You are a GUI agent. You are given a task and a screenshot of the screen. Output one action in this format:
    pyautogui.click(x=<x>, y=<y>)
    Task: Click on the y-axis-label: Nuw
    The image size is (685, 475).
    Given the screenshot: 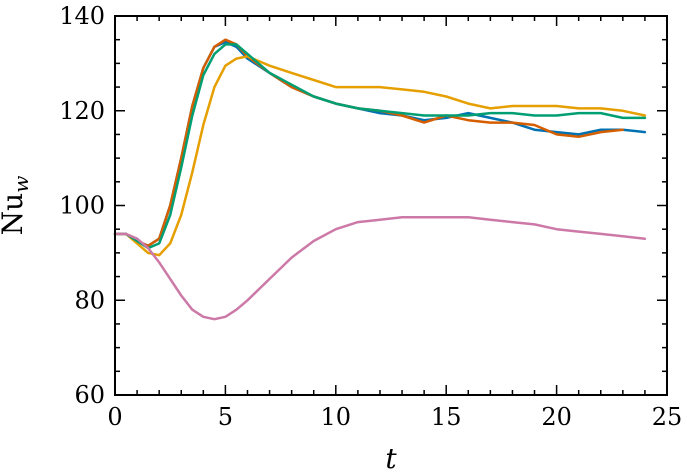 What is the action you would take?
    pyautogui.click(x=16, y=206)
    